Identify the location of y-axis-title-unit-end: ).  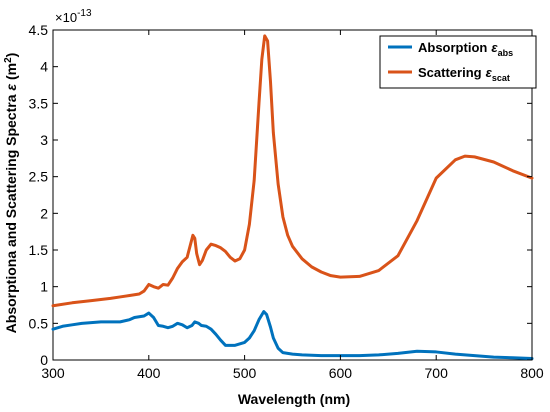
(11, 55).